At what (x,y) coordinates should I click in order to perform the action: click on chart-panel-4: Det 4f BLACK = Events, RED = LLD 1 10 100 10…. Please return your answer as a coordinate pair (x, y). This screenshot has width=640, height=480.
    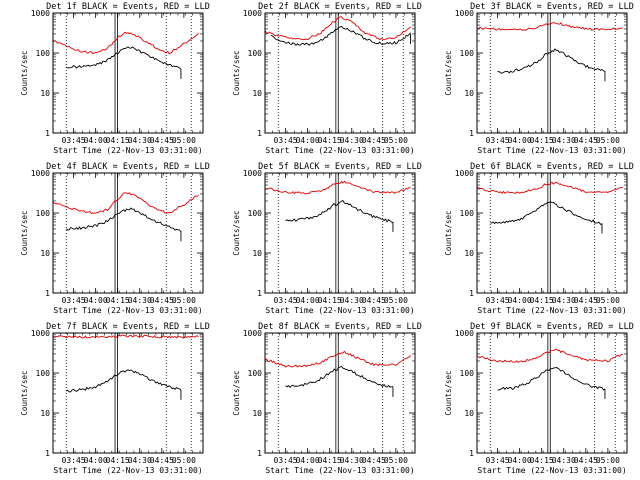
    Looking at the image, I should click on (115, 238).